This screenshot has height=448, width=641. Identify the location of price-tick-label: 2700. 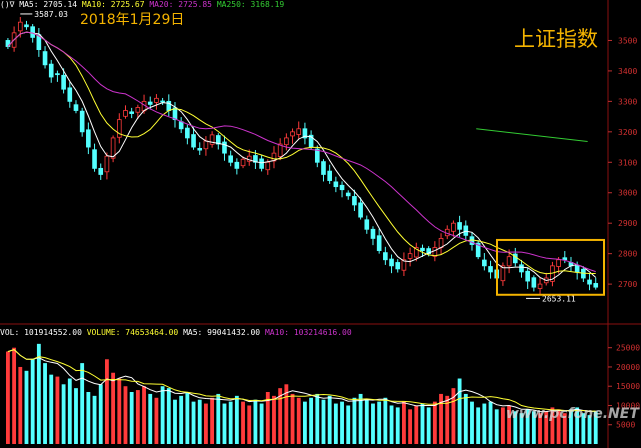
(627, 284).